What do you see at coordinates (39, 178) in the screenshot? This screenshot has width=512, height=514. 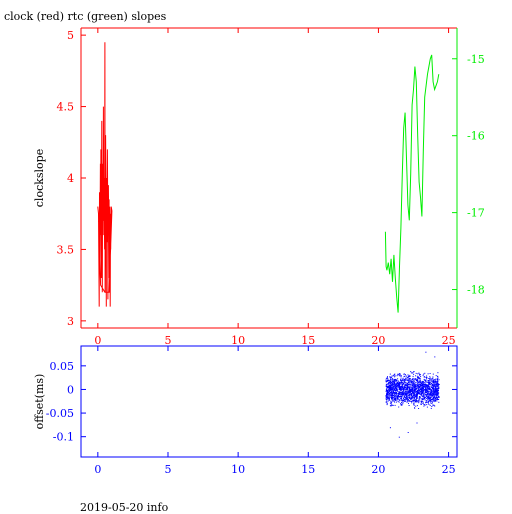 I see `top-y-axis-label: clockslope` at bounding box center [39, 178].